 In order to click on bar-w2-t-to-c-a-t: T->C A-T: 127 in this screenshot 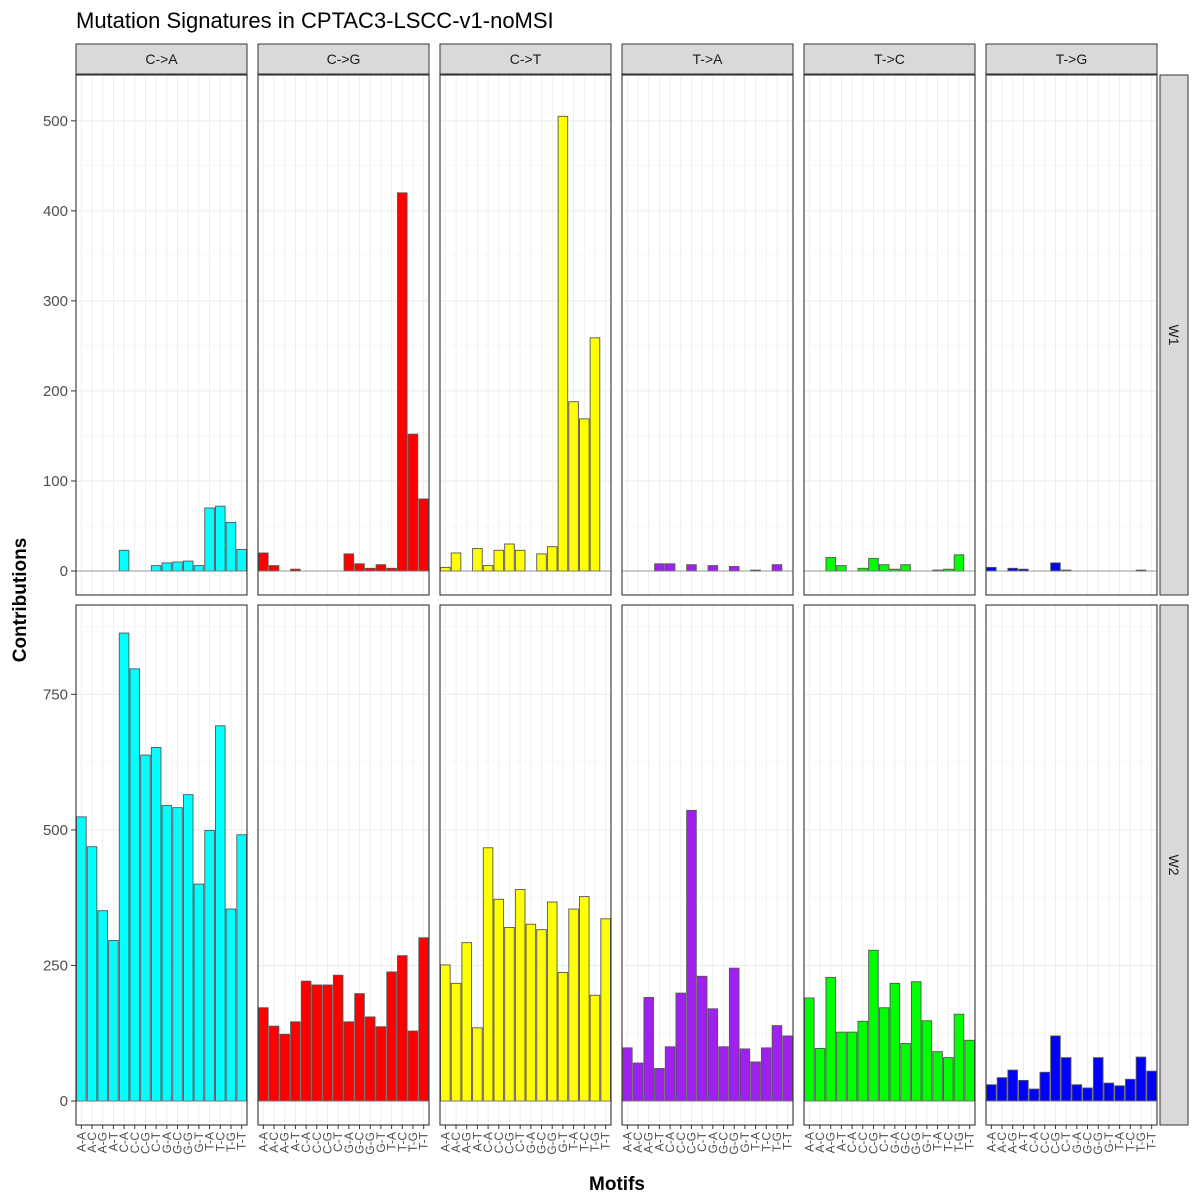, I will do `click(841, 1066)`.